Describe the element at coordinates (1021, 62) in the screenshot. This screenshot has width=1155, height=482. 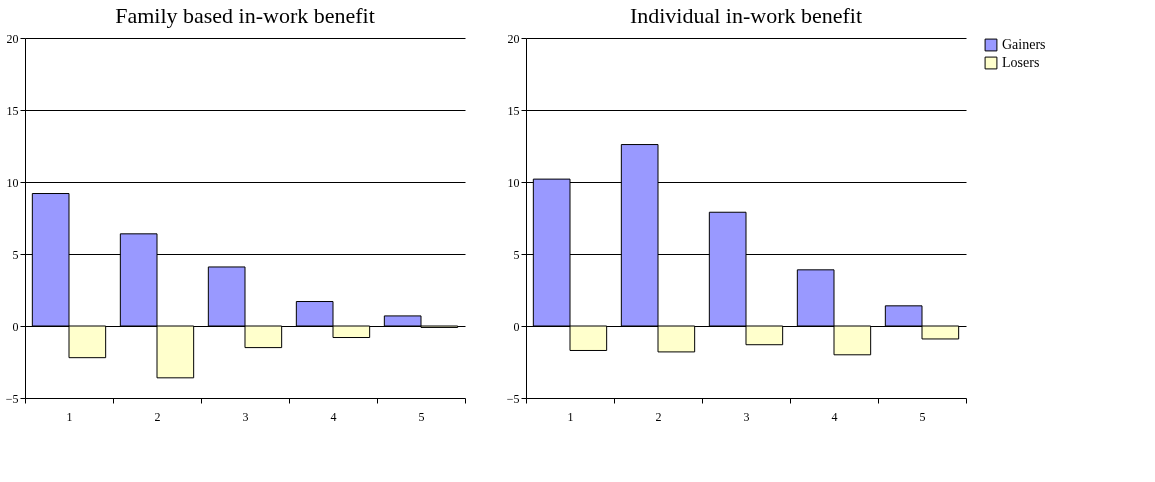
I see `legend-label: Losers` at that location.